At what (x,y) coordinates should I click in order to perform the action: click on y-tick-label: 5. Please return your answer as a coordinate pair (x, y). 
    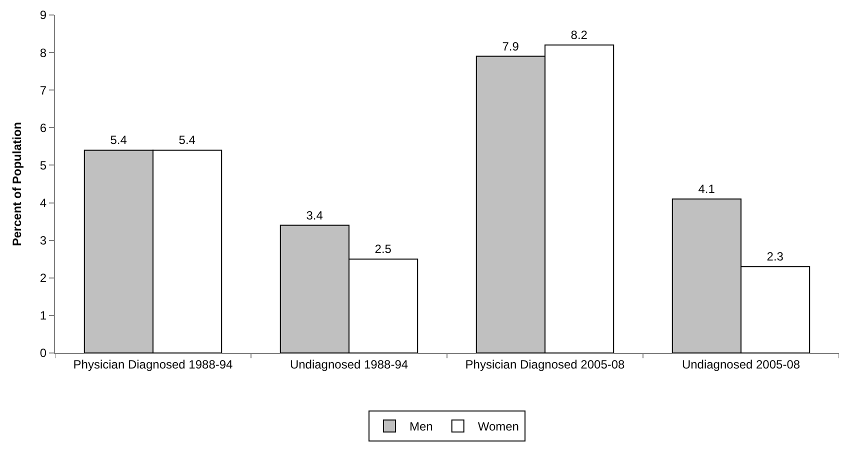
    Looking at the image, I should click on (43, 165).